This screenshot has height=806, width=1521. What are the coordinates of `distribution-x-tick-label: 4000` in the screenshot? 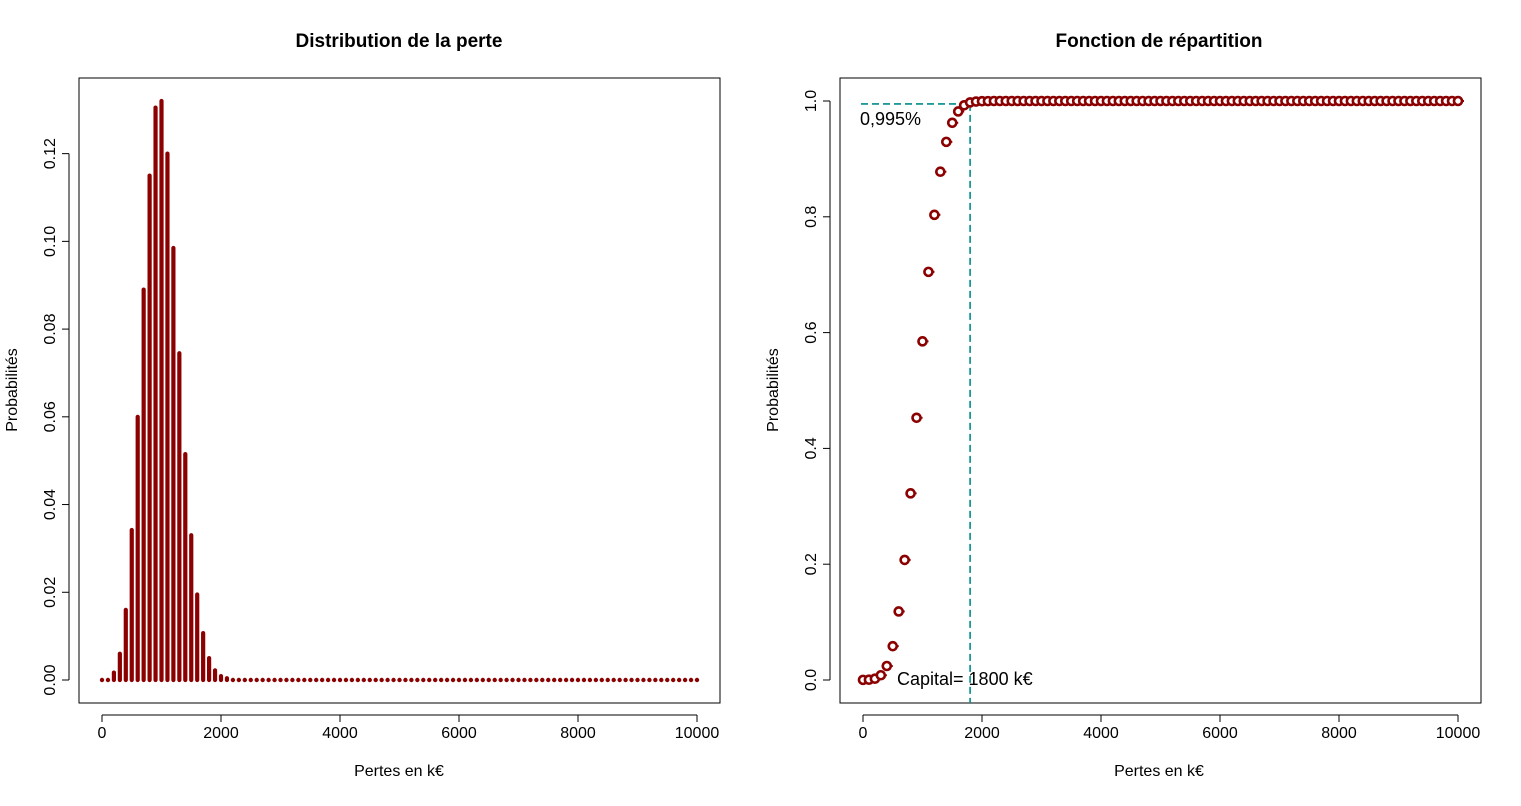 It's located at (340, 733).